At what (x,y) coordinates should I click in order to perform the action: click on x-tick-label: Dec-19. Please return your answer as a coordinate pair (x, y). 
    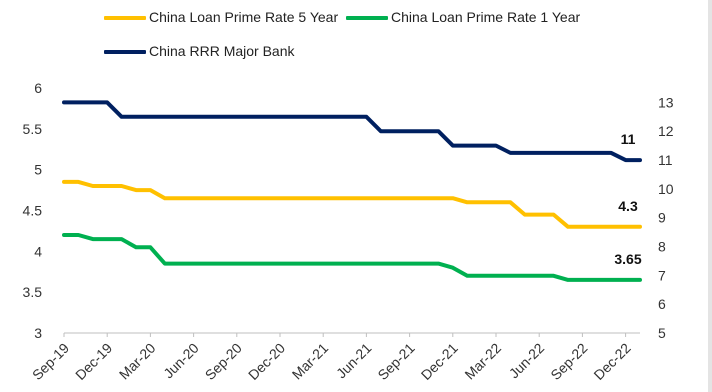
    Looking at the image, I should click on (93, 361).